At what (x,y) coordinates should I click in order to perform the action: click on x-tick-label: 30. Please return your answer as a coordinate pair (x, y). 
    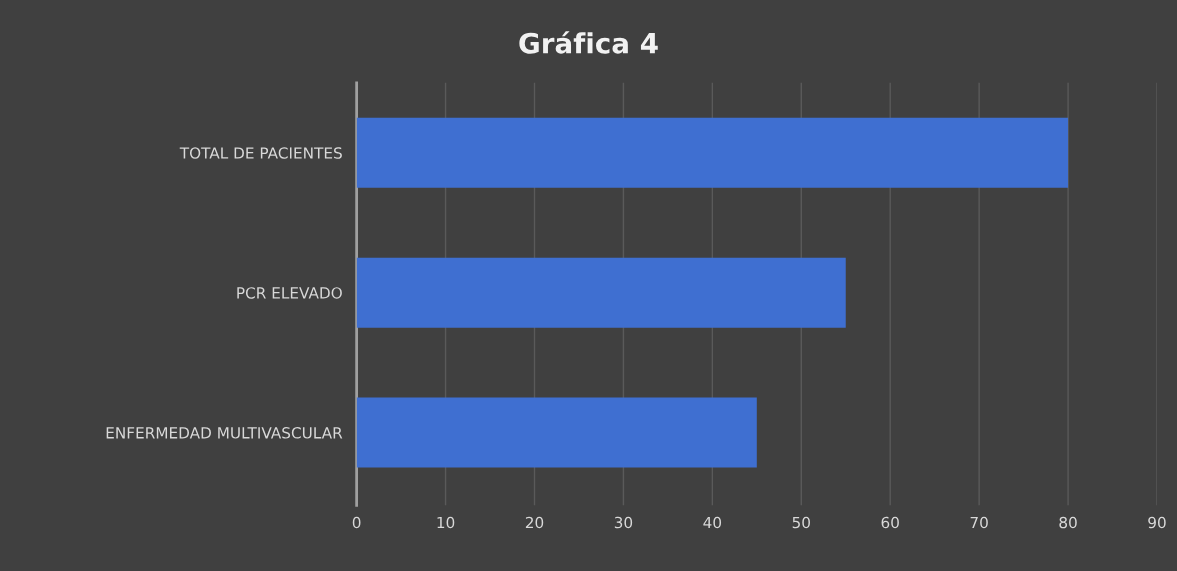
    Looking at the image, I should click on (623, 522).